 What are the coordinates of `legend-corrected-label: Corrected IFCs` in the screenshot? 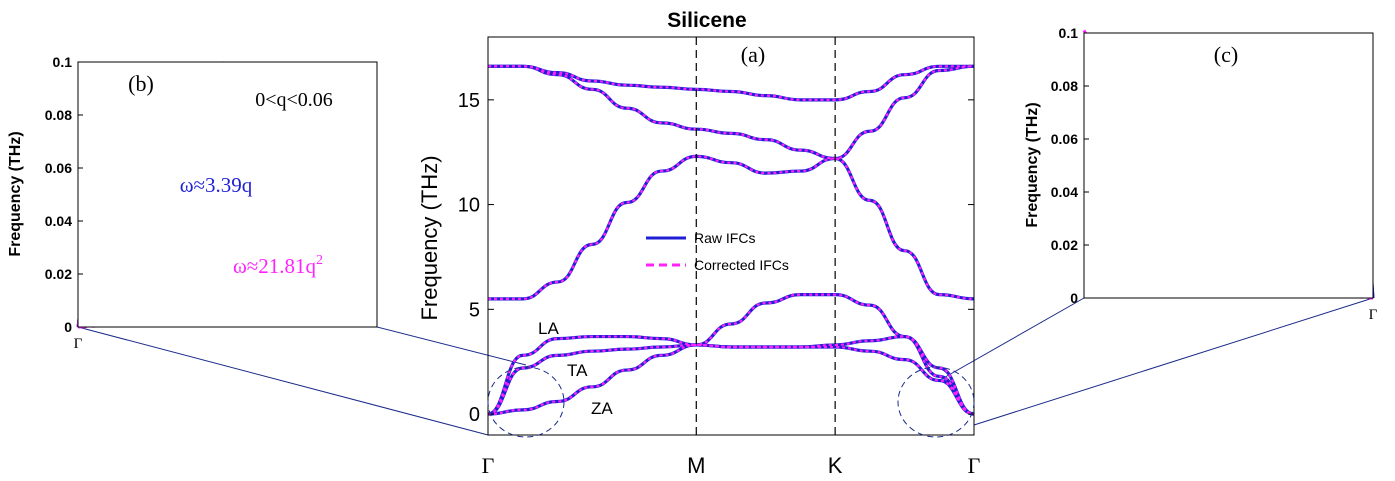 It's located at (741, 265).